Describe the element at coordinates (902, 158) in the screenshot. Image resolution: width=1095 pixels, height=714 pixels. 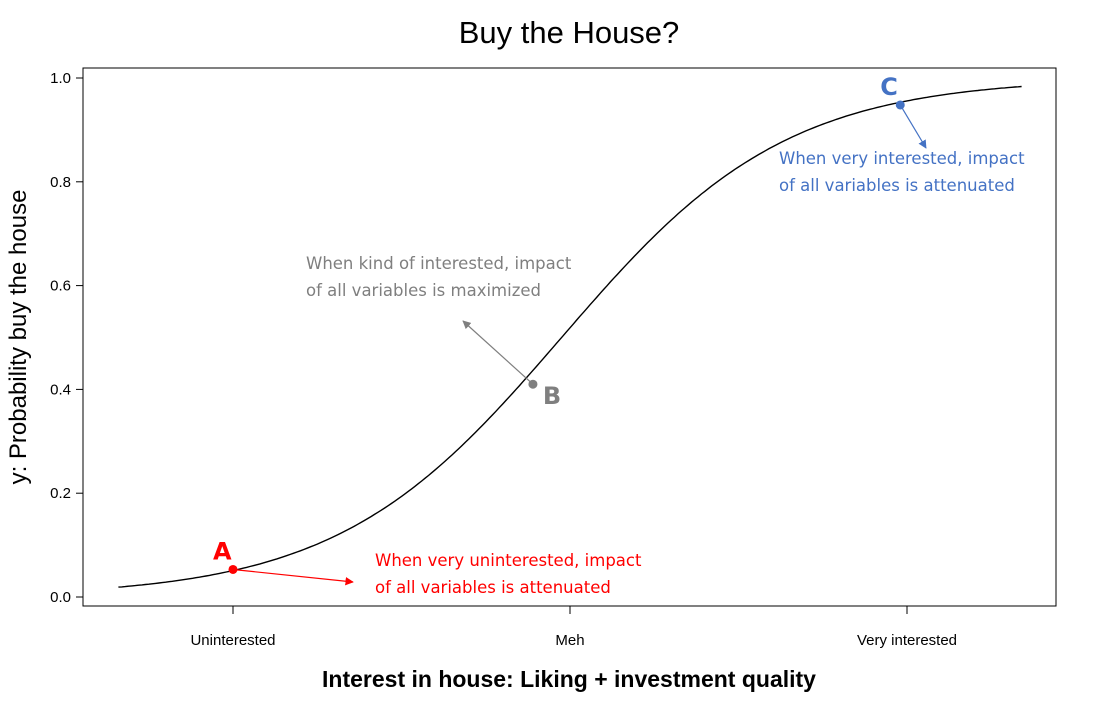
I see `annotation-text: When very interested, impact` at that location.